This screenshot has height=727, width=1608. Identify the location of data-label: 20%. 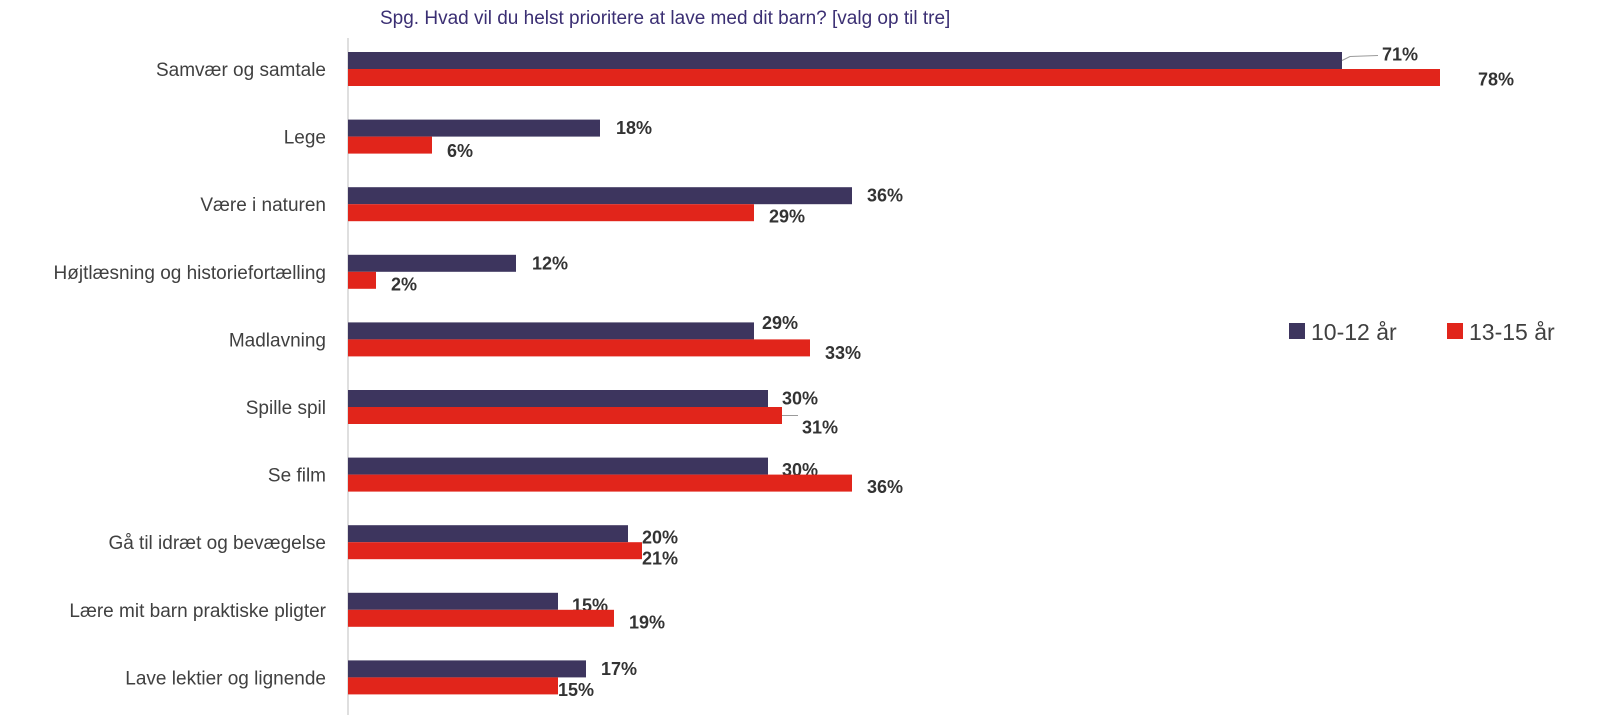
(660, 538).